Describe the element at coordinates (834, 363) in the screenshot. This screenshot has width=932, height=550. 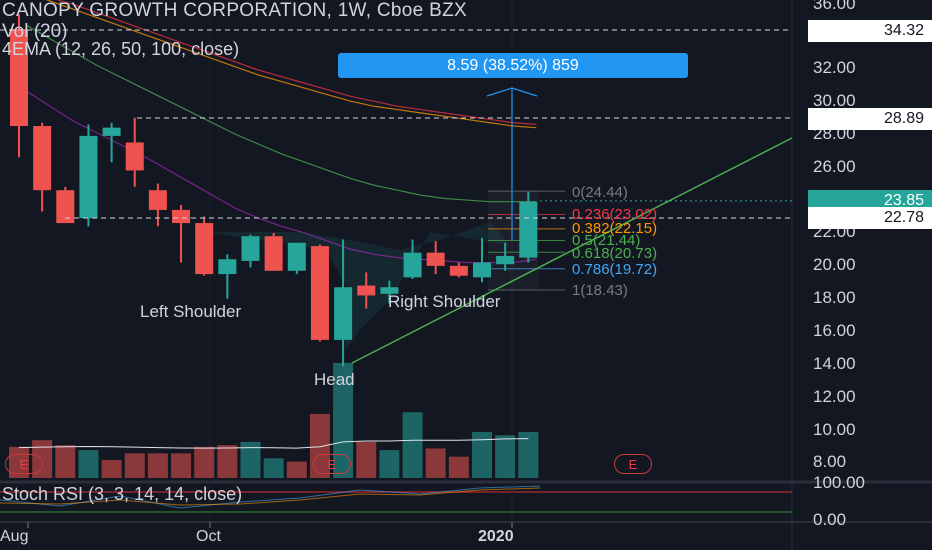
I see `price-axis-tick: 14.00` at that location.